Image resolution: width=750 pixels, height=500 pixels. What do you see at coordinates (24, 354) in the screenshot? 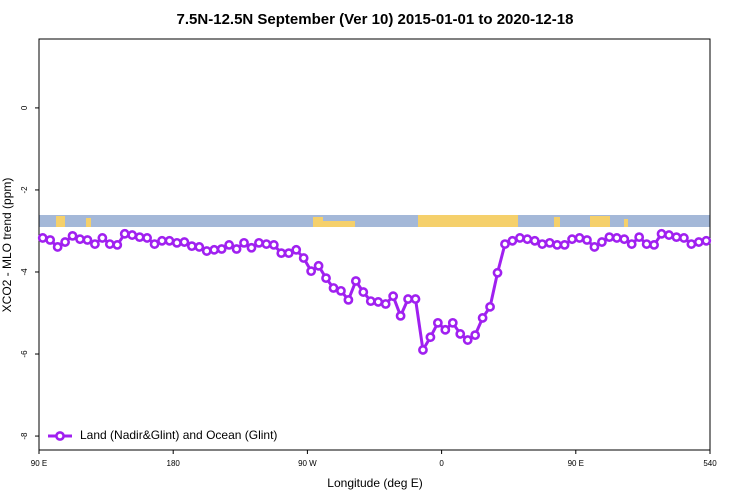
I see `y-tick-label: -6` at bounding box center [24, 354].